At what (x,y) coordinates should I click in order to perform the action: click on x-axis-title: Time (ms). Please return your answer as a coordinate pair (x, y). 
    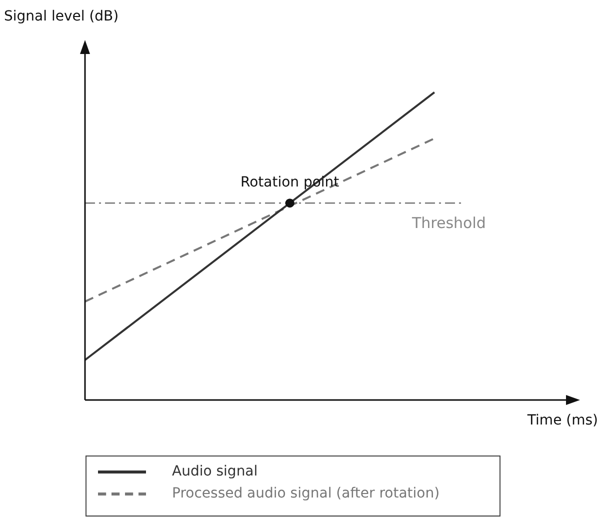
    Looking at the image, I should click on (562, 420).